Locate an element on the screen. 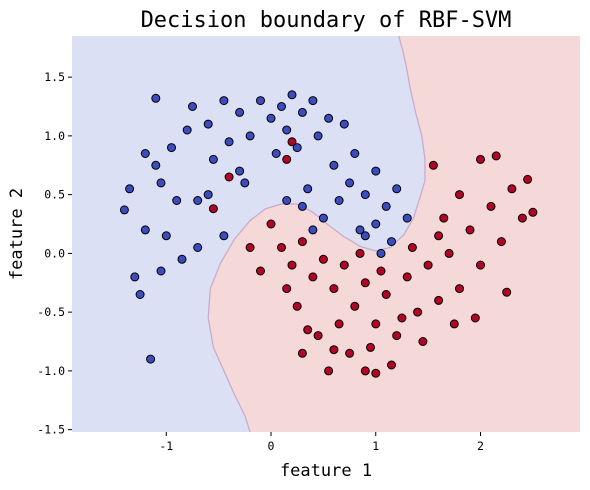 This screenshot has width=590, height=490. x-tick-label: -1 is located at coordinates (166, 446).